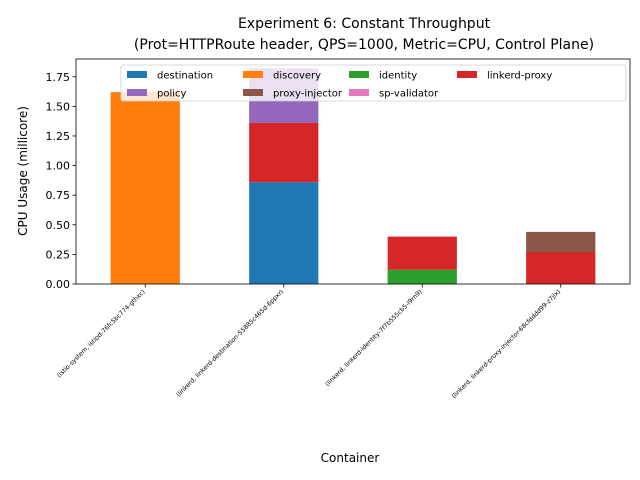  I want to click on legend-swatch-proxy-injector, so click(253, 92).